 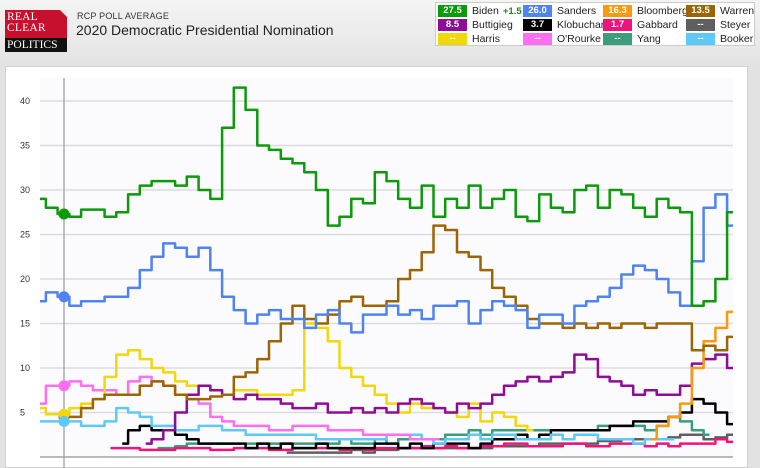 I want to click on legend-candidate-name: Warren, so click(x=737, y=11).